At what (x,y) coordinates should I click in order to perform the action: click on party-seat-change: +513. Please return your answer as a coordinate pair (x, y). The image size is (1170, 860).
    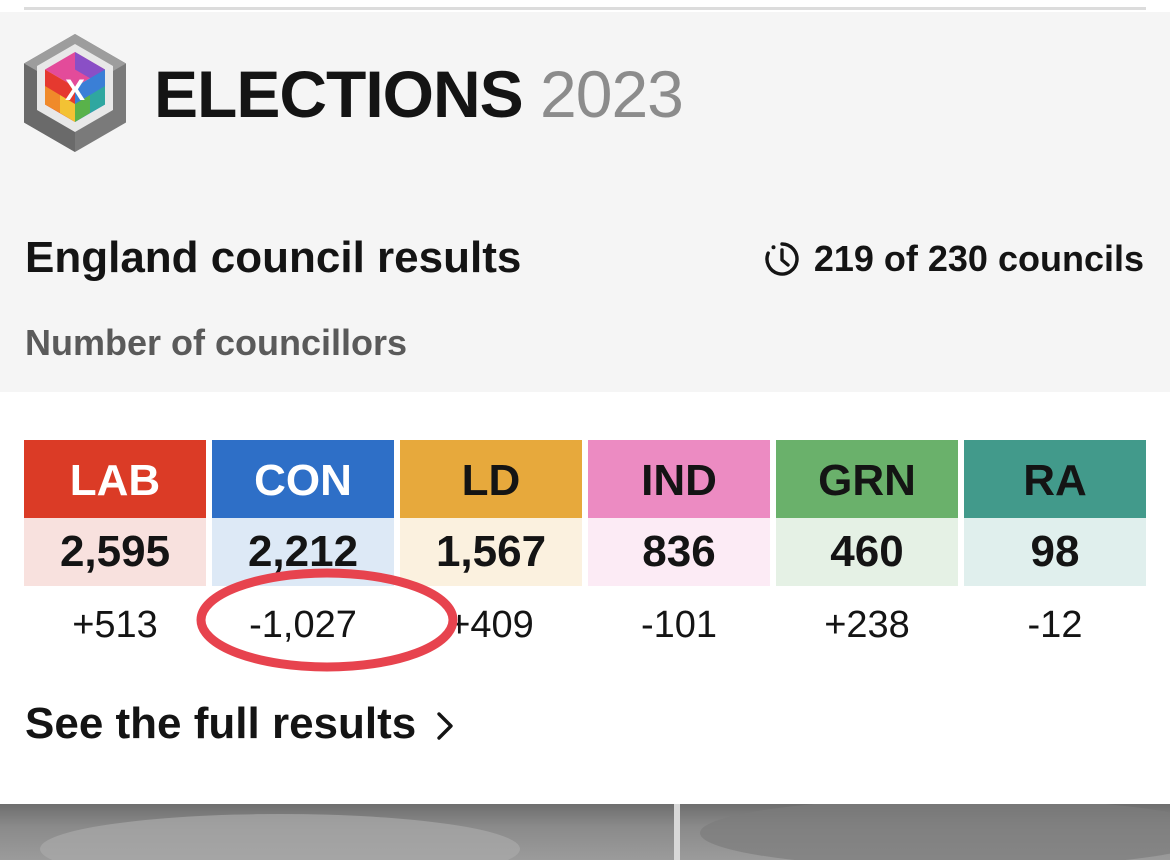
    Looking at the image, I should click on (115, 625).